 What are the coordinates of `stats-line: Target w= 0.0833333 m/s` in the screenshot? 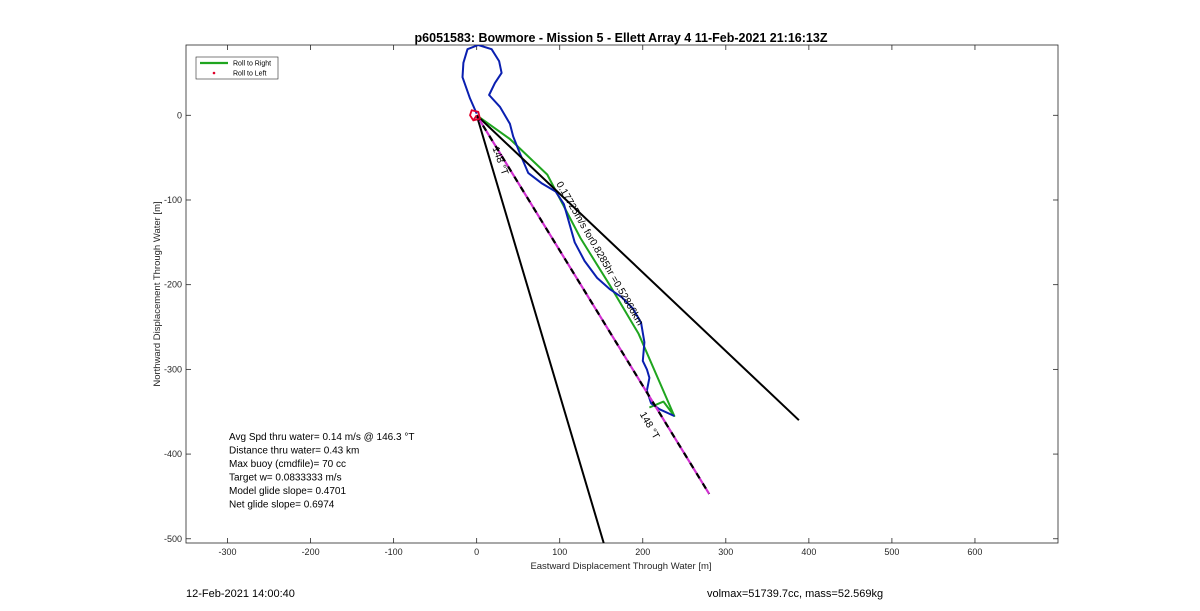 It's located at (285, 478).